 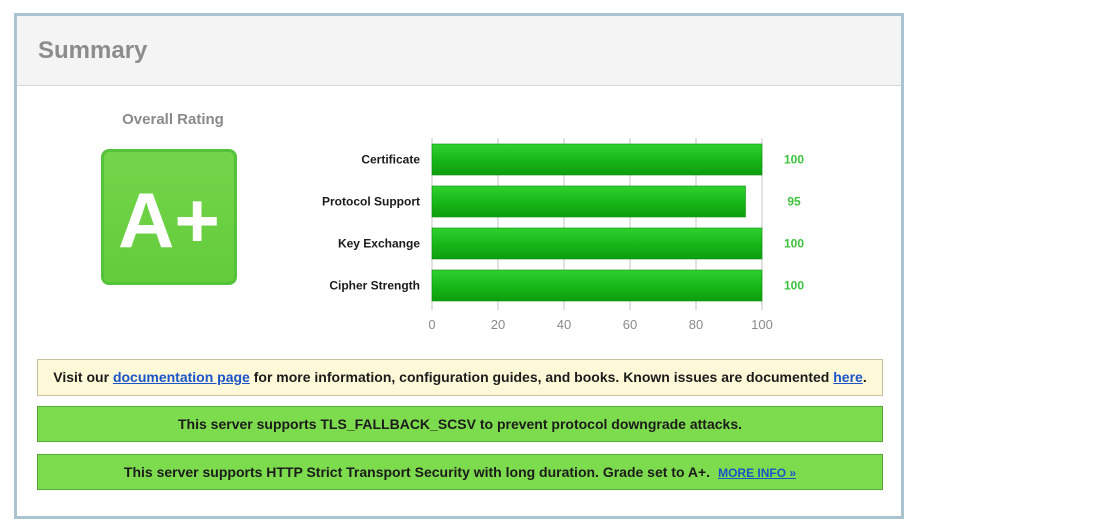 What do you see at coordinates (83, 377) in the screenshot?
I see `docs-notice-prefix: Visit our` at bounding box center [83, 377].